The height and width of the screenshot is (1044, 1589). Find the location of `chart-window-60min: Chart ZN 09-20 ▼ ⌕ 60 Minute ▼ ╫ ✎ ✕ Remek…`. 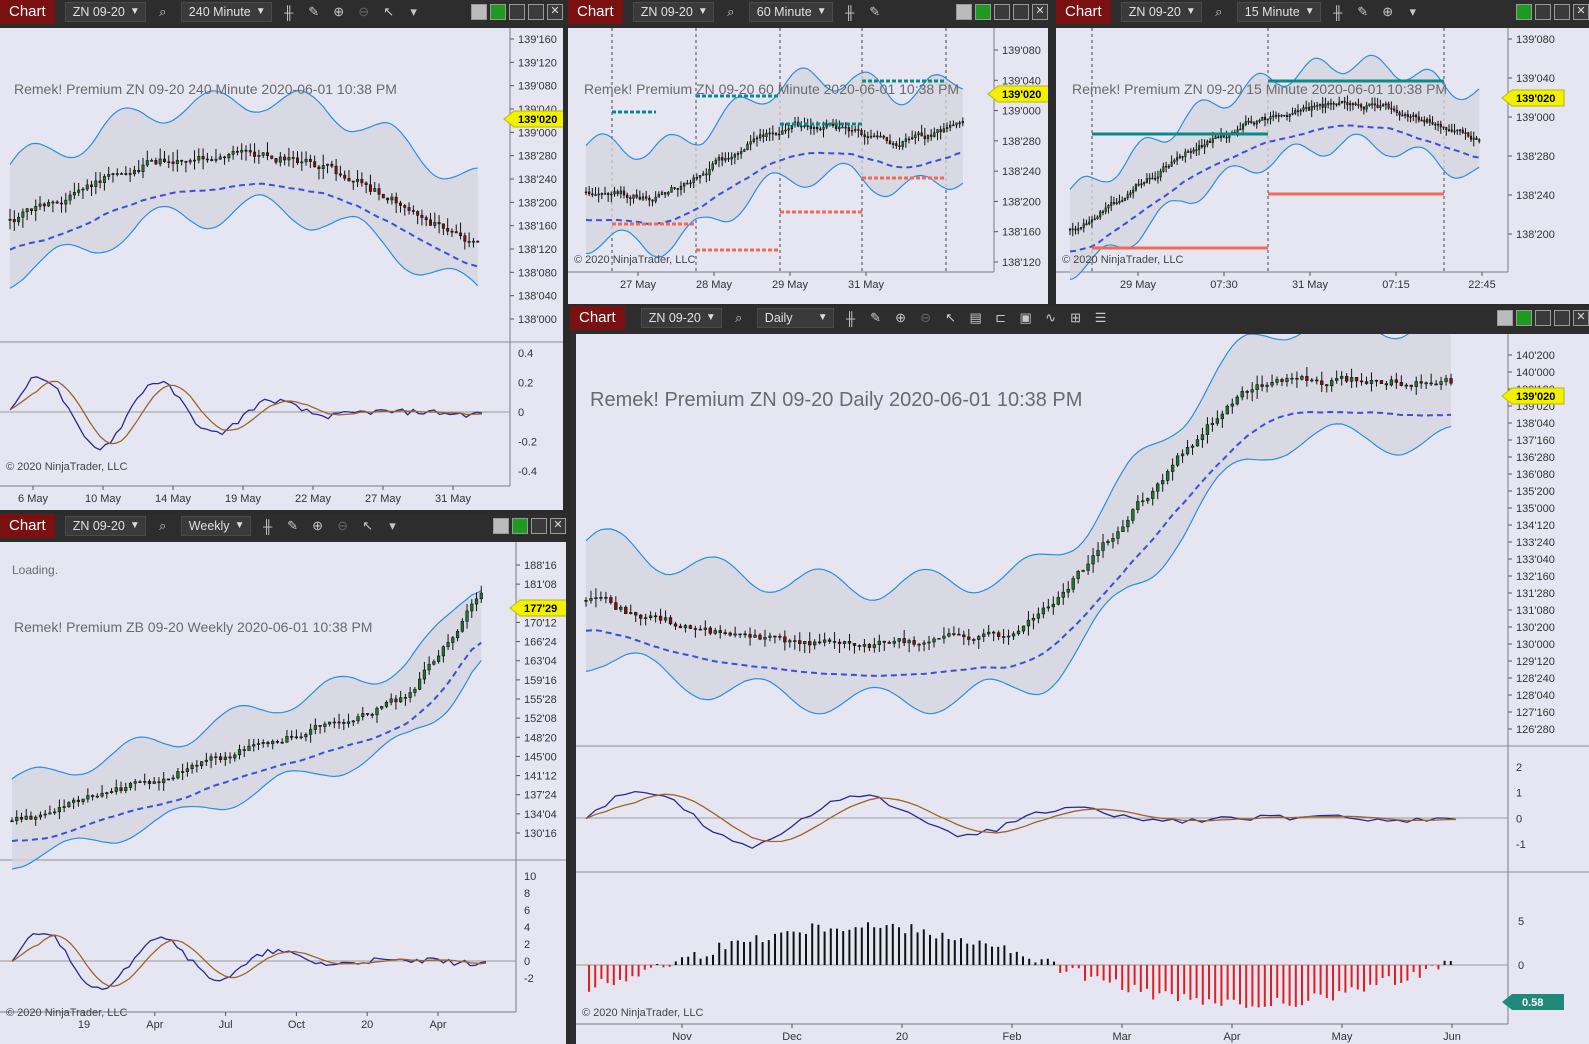

chart-window-60min: Chart ZN 09-20 ▼ ⌕ 60 Minute ▼ ╫ ✎ ✕ Remek… is located at coordinates (808, 152).